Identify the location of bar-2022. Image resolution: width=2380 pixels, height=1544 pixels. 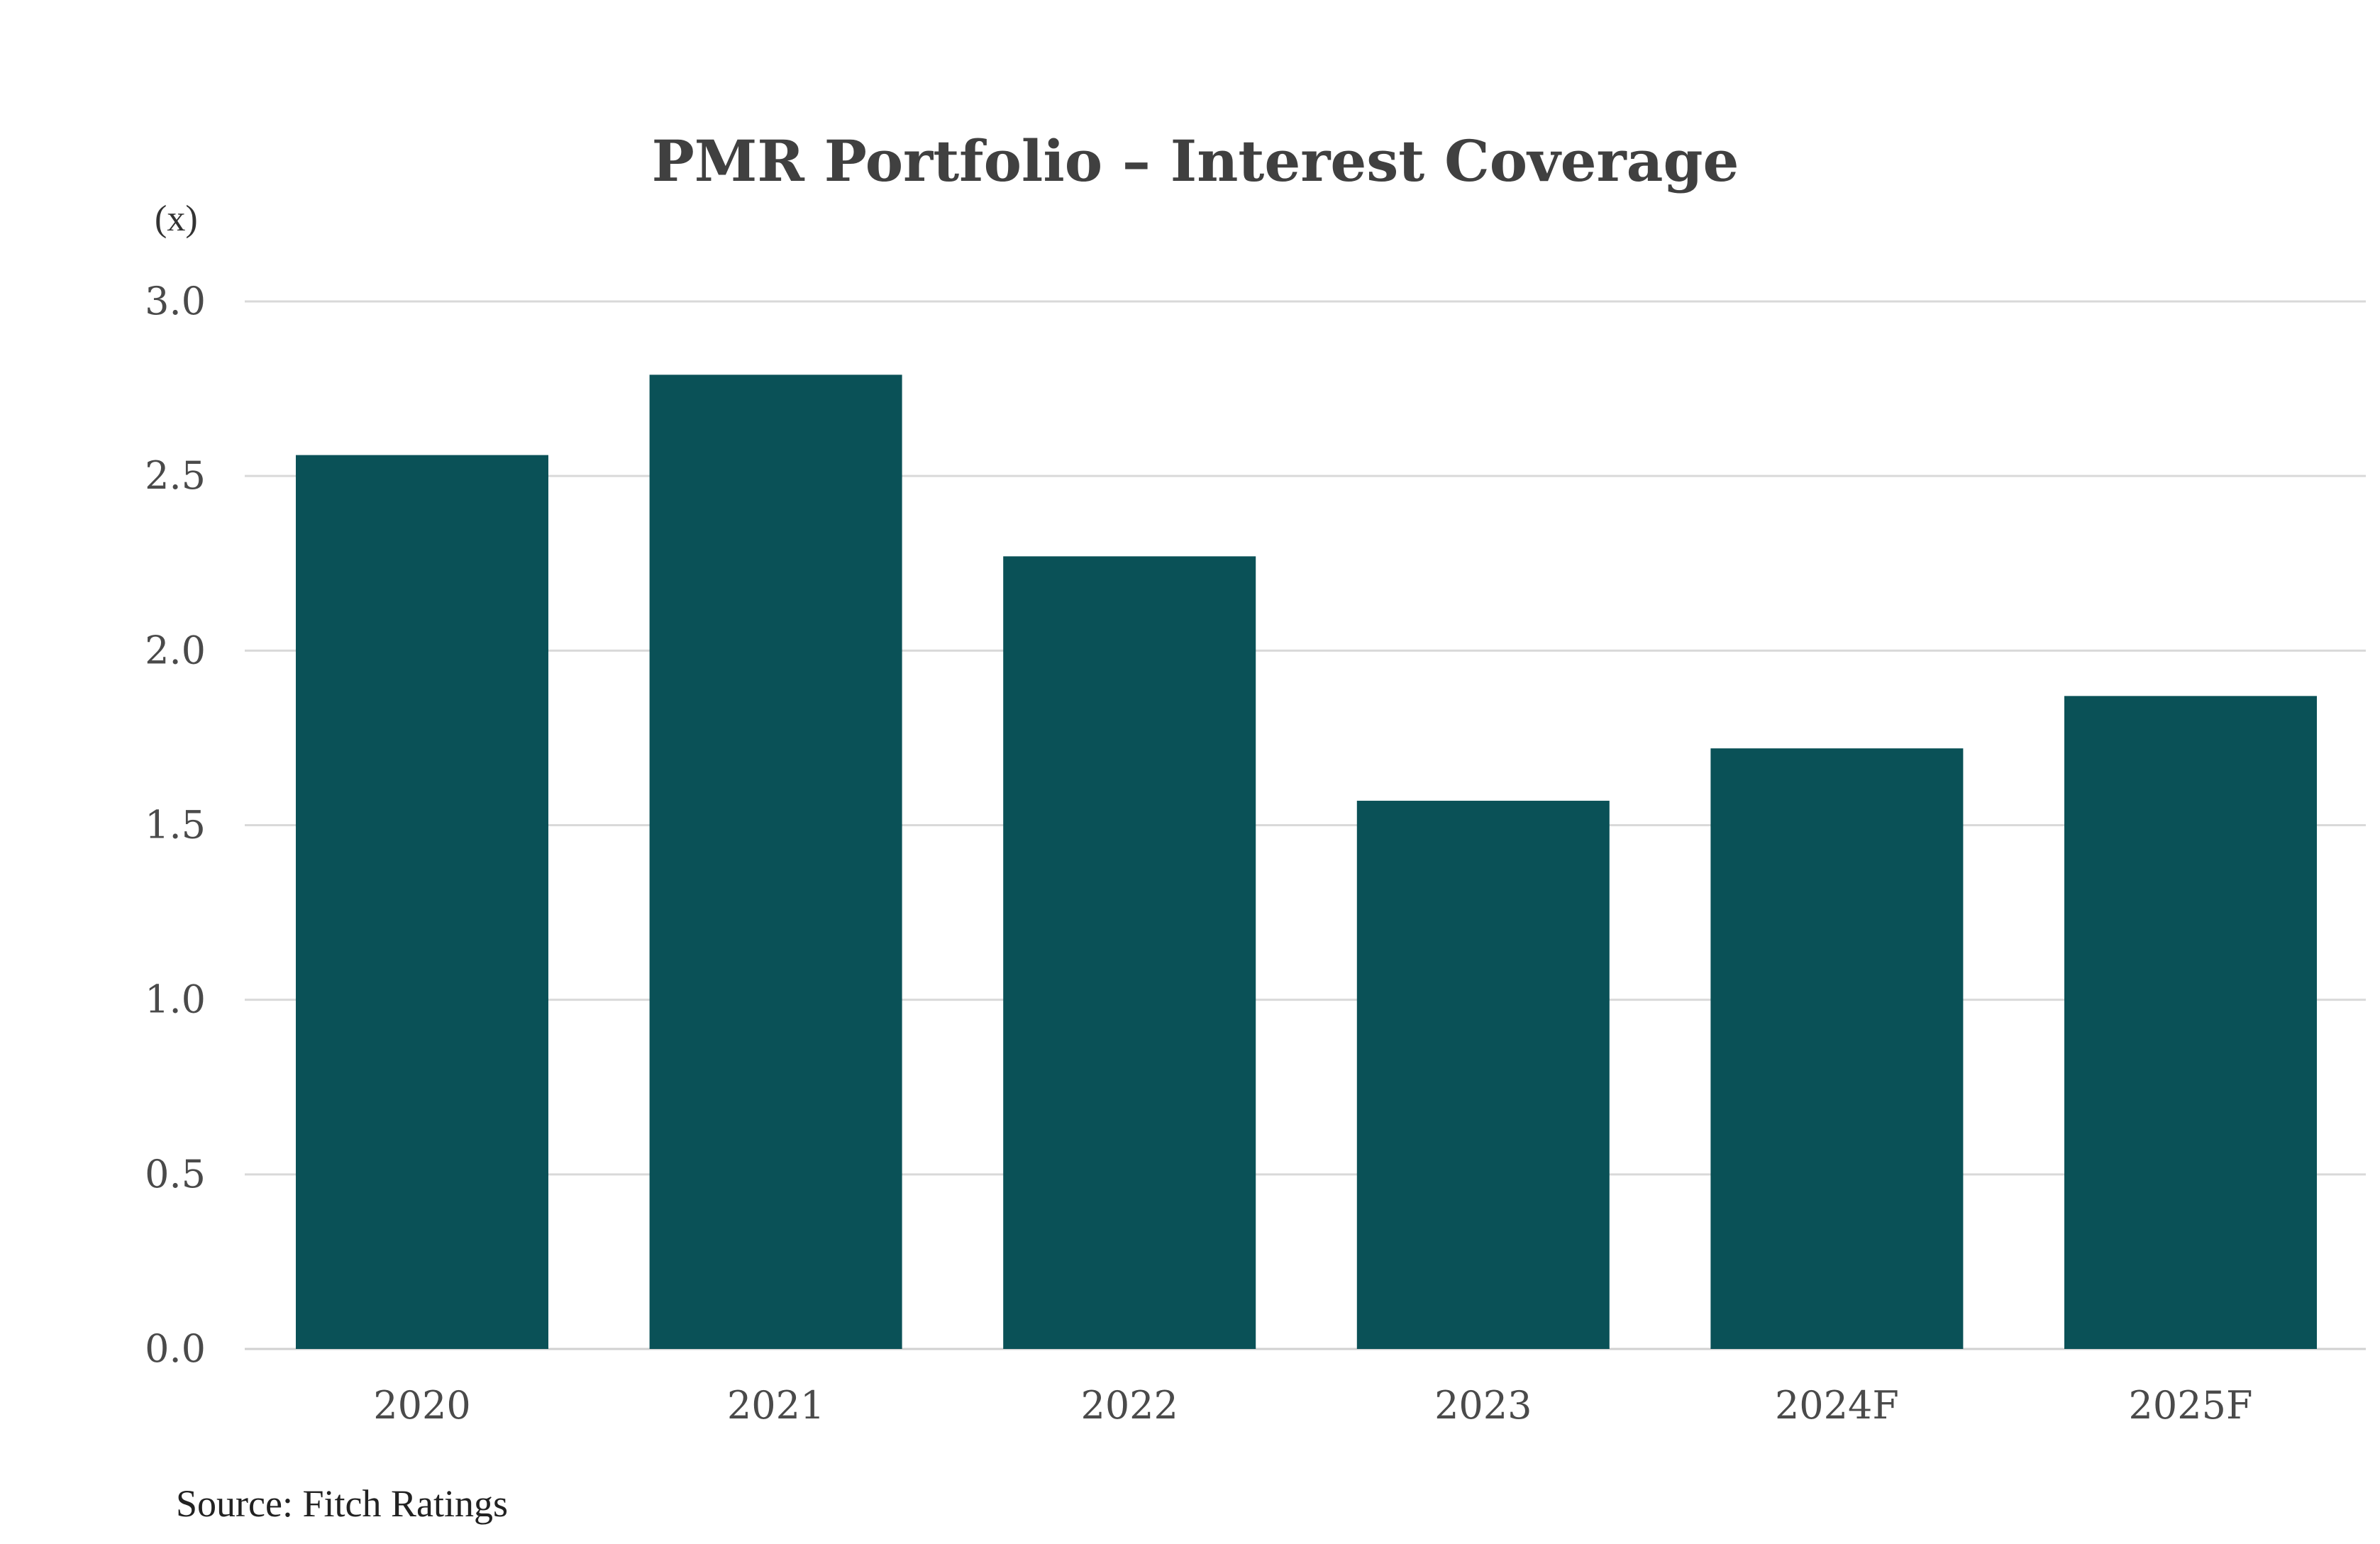
(1130, 952).